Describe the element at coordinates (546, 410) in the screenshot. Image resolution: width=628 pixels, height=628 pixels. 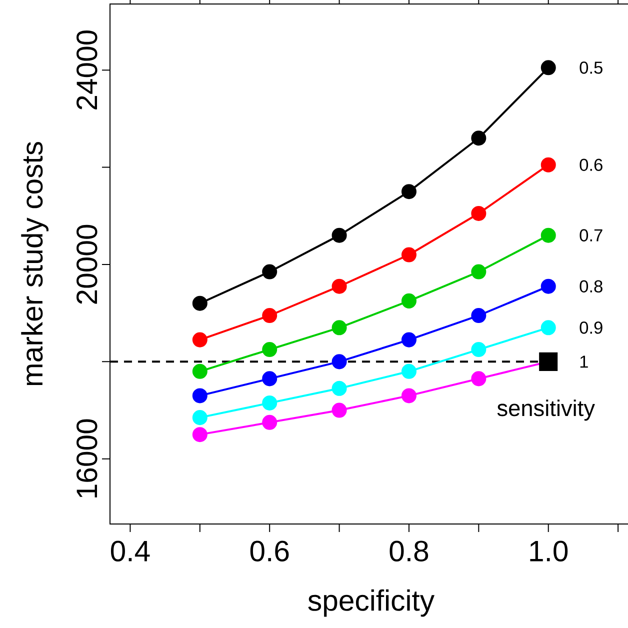
I see `annotation: sensitivity` at that location.